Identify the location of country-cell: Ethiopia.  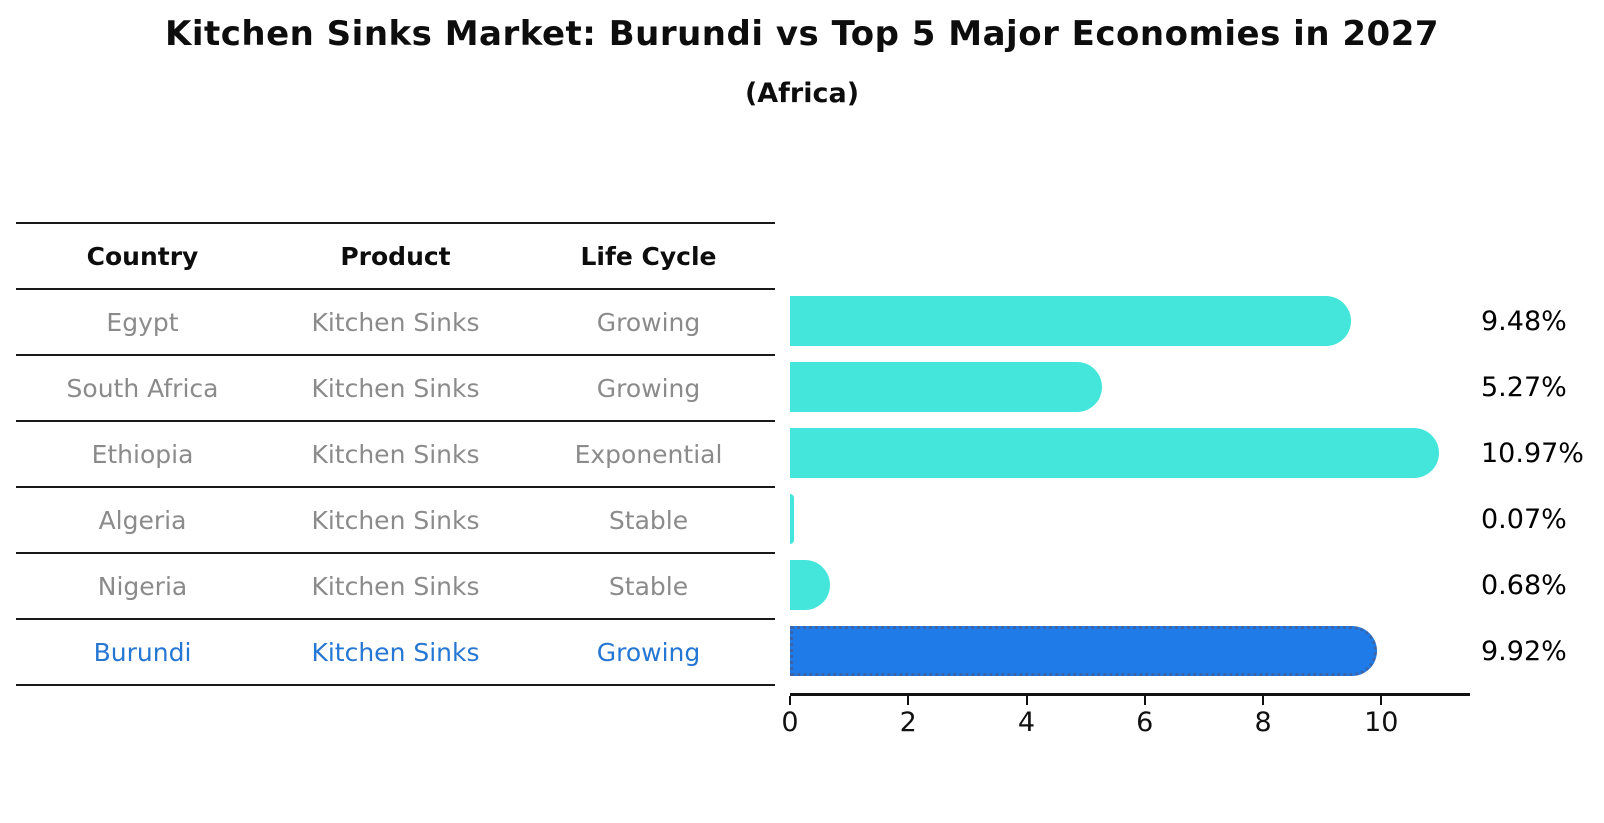
(142, 454).